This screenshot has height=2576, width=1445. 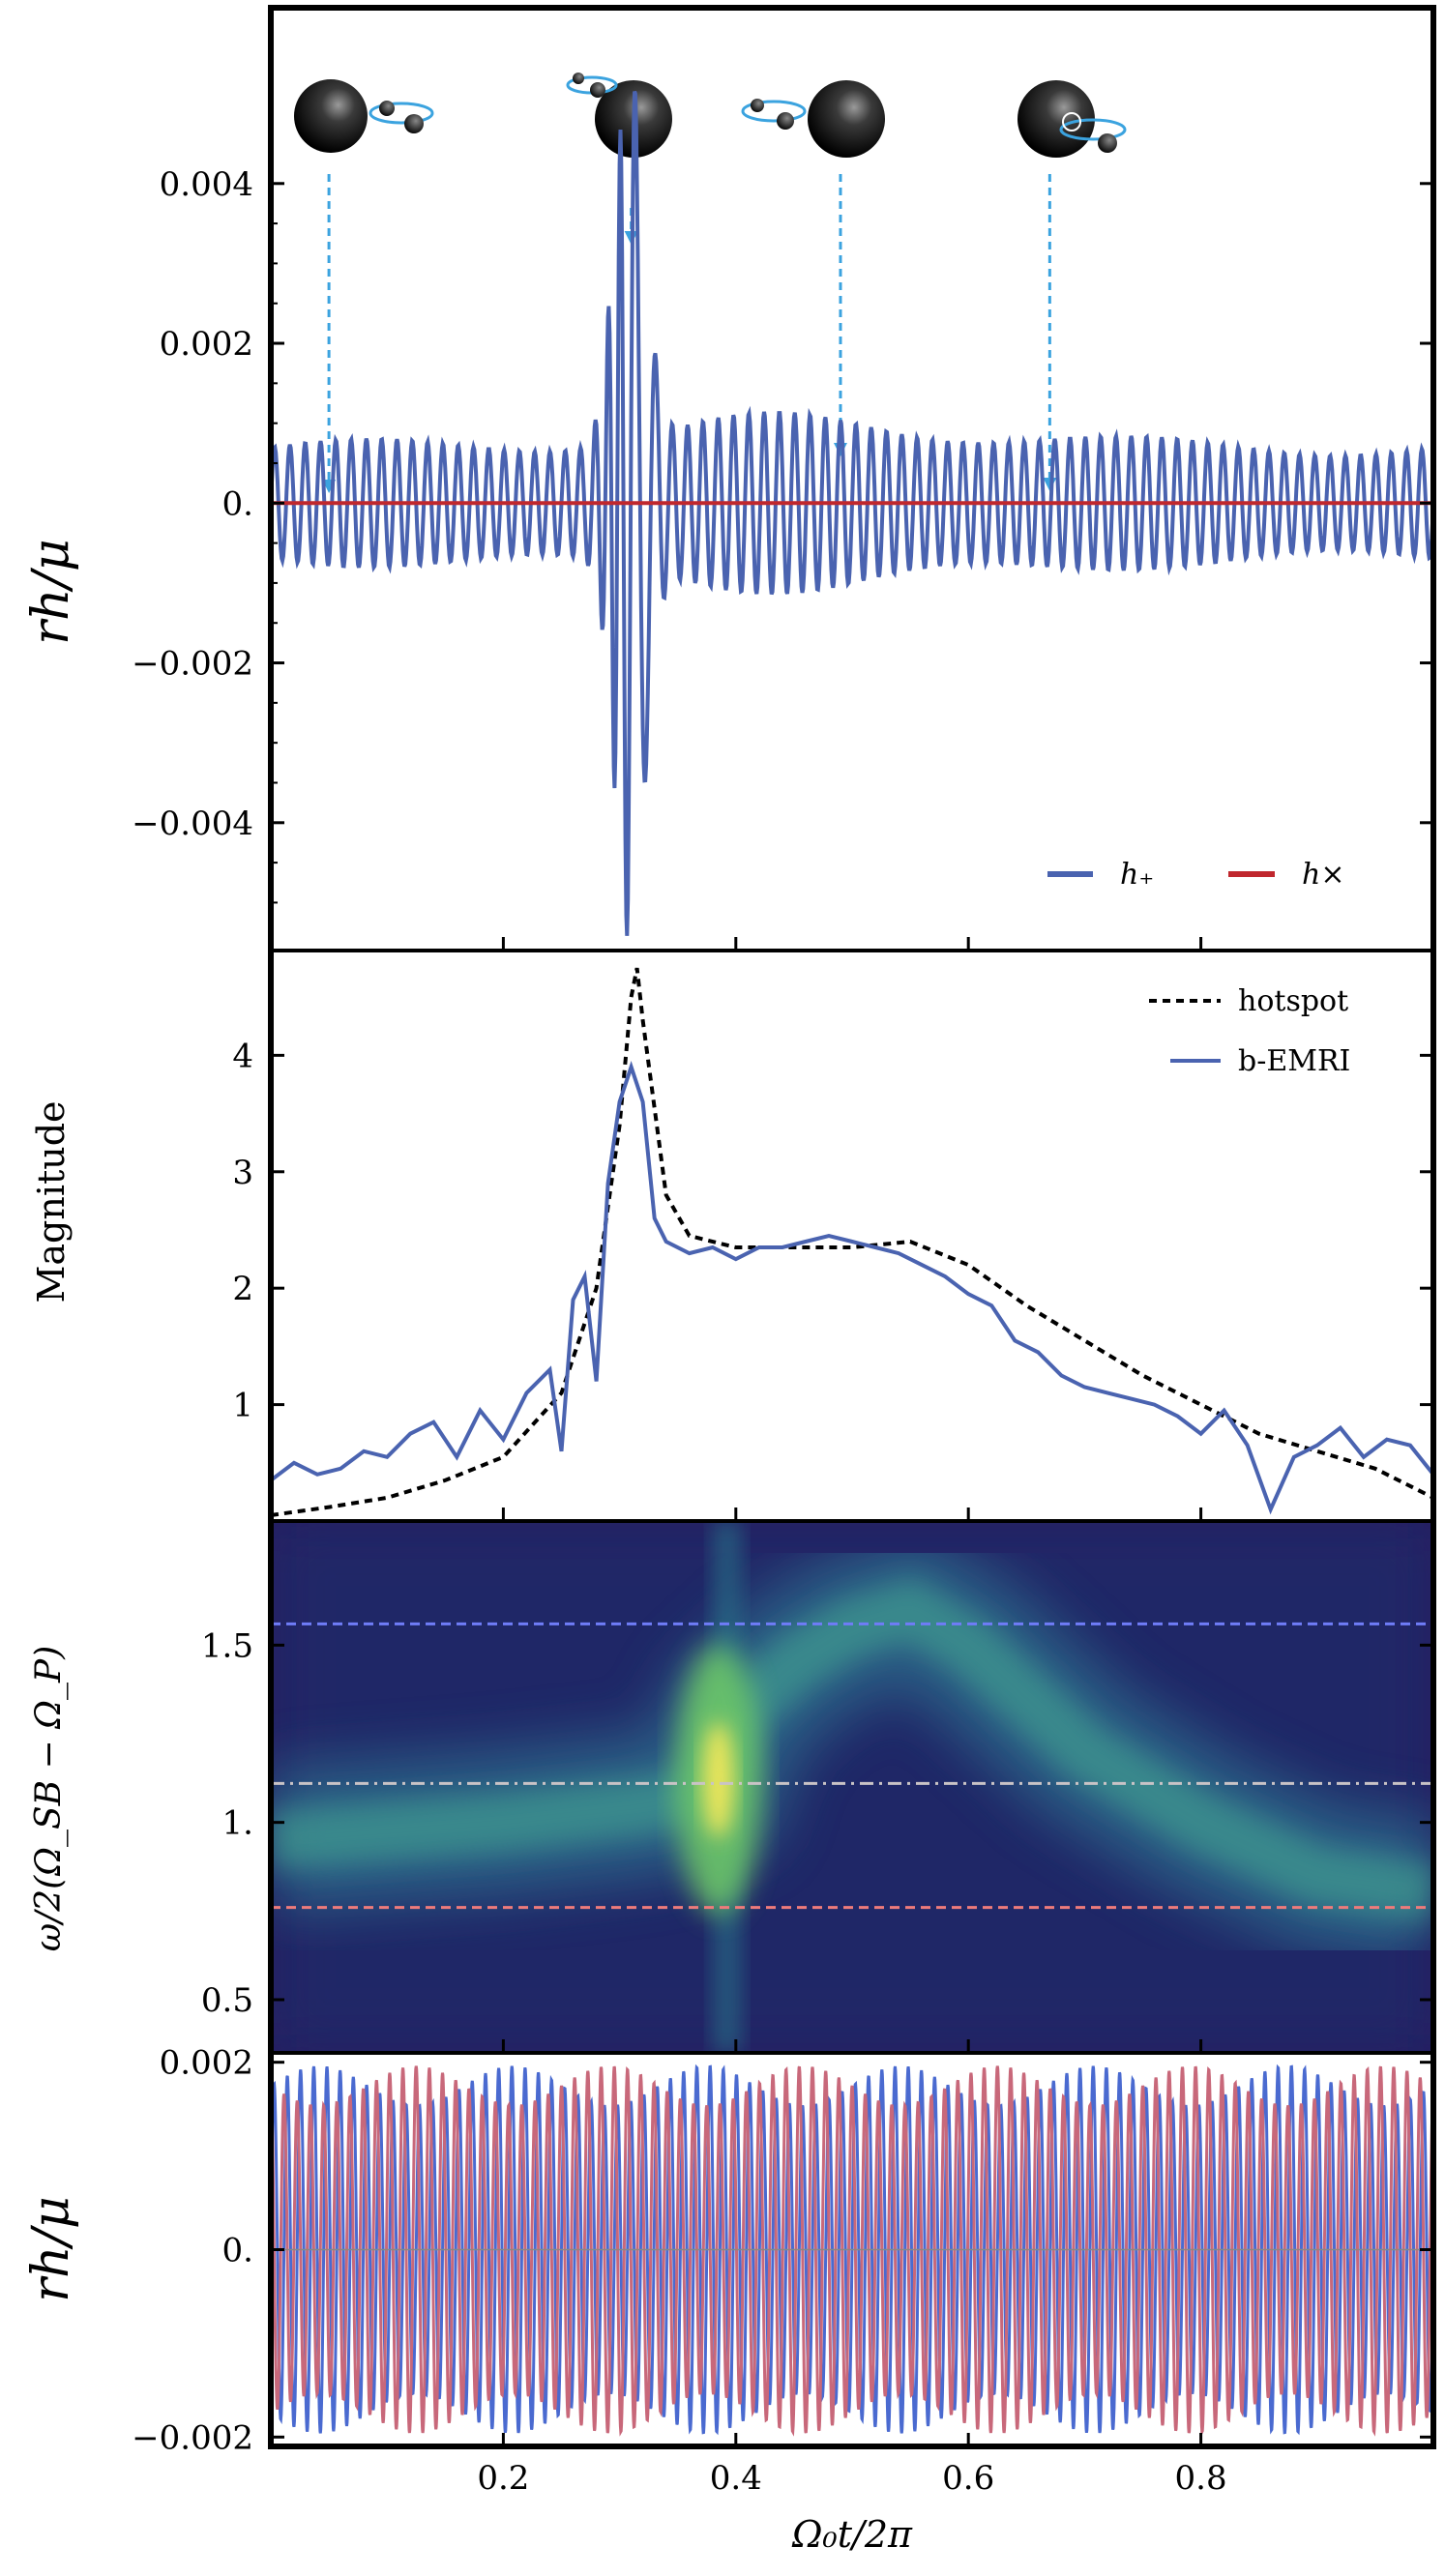 I want to click on legend-label-h-plus: h₊, so click(x=1137, y=875).